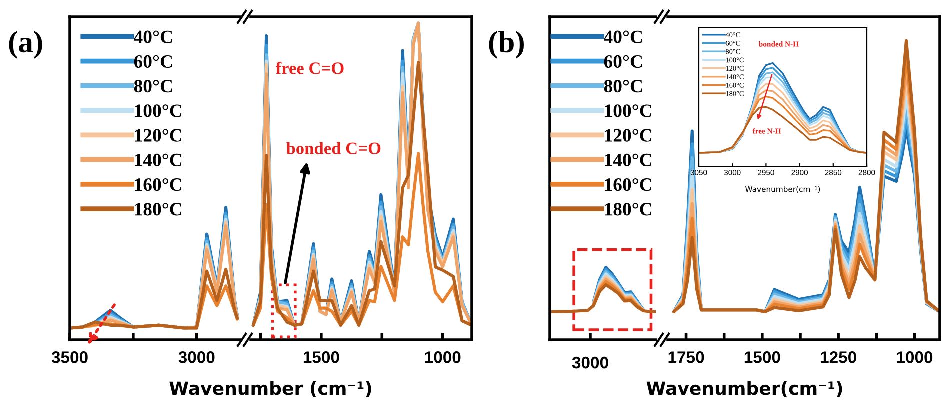 This screenshot has height=408, width=943. Describe the element at coordinates (838, 358) in the screenshot. I see `x-tick-label: 1250` at that location.